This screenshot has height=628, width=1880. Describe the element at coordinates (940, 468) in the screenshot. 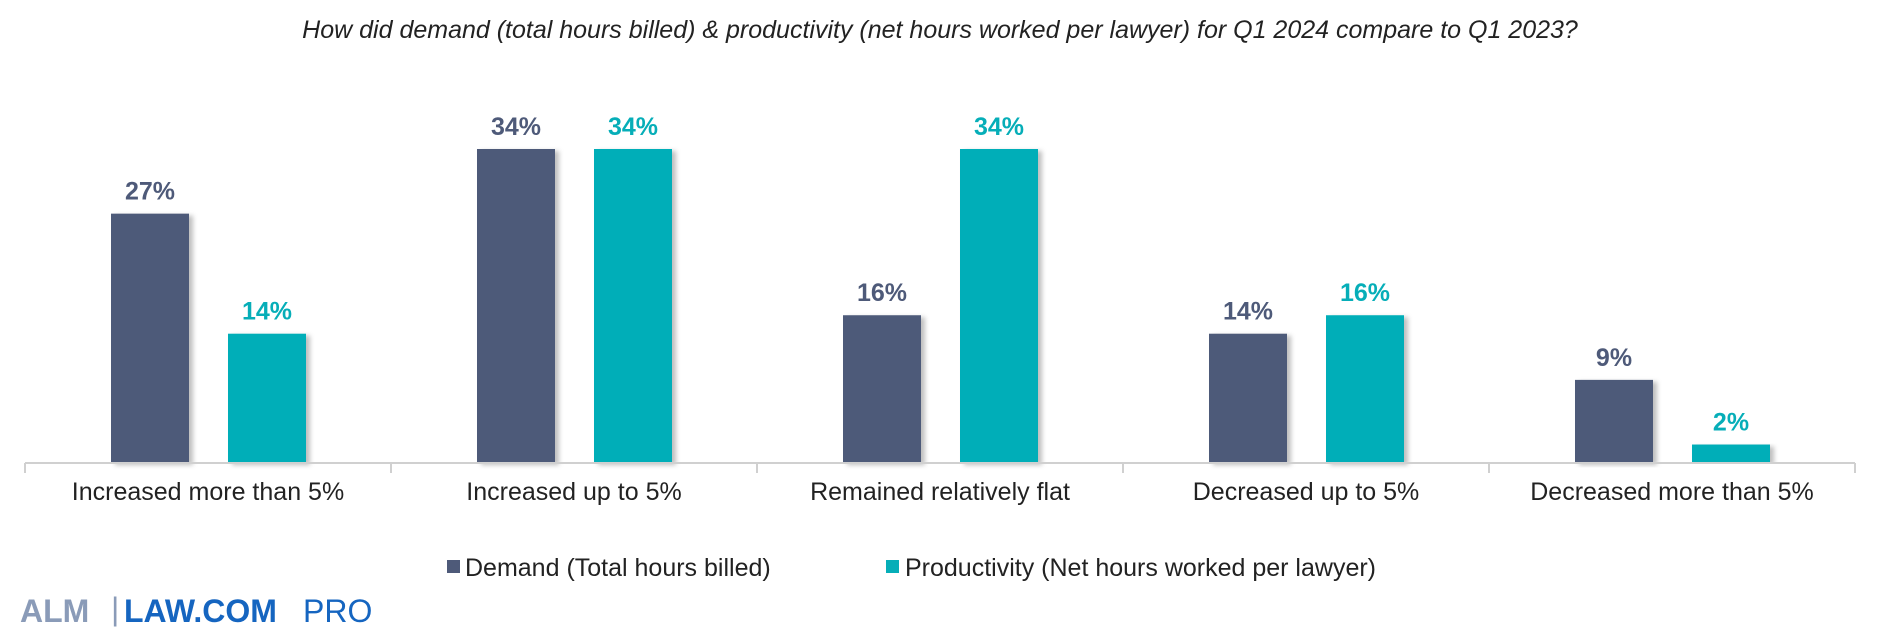

I see `x-axis-ticks` at that location.